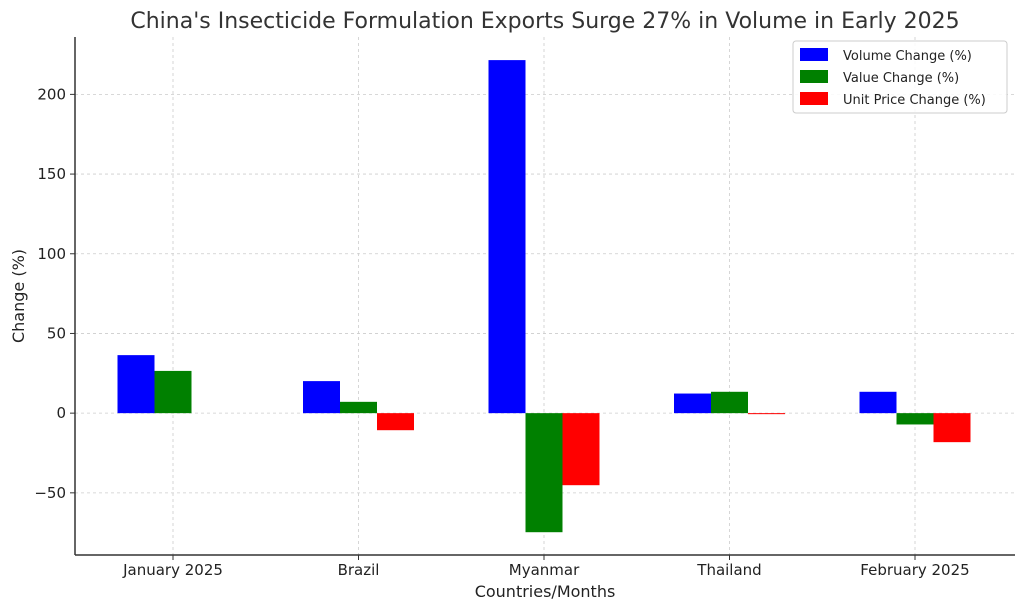 This screenshot has height=611, width=1024. What do you see at coordinates (172, 570) in the screenshot?
I see `x-tick-label: January 2025` at bounding box center [172, 570].